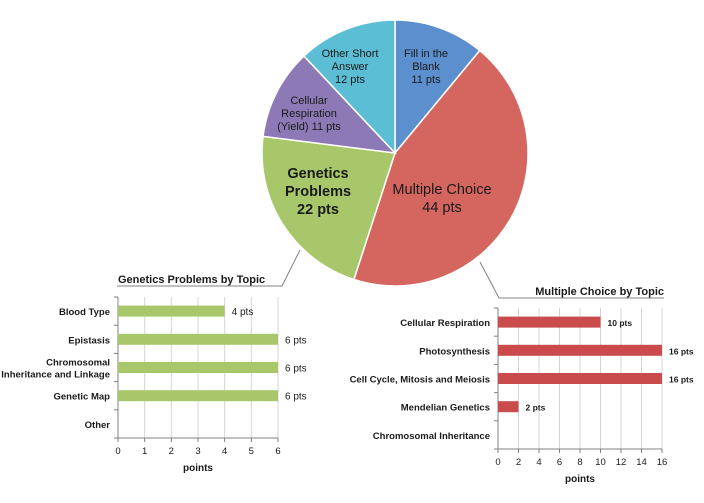  What do you see at coordinates (426, 67) in the screenshot?
I see `pie-slice-label: Blank` at bounding box center [426, 67].